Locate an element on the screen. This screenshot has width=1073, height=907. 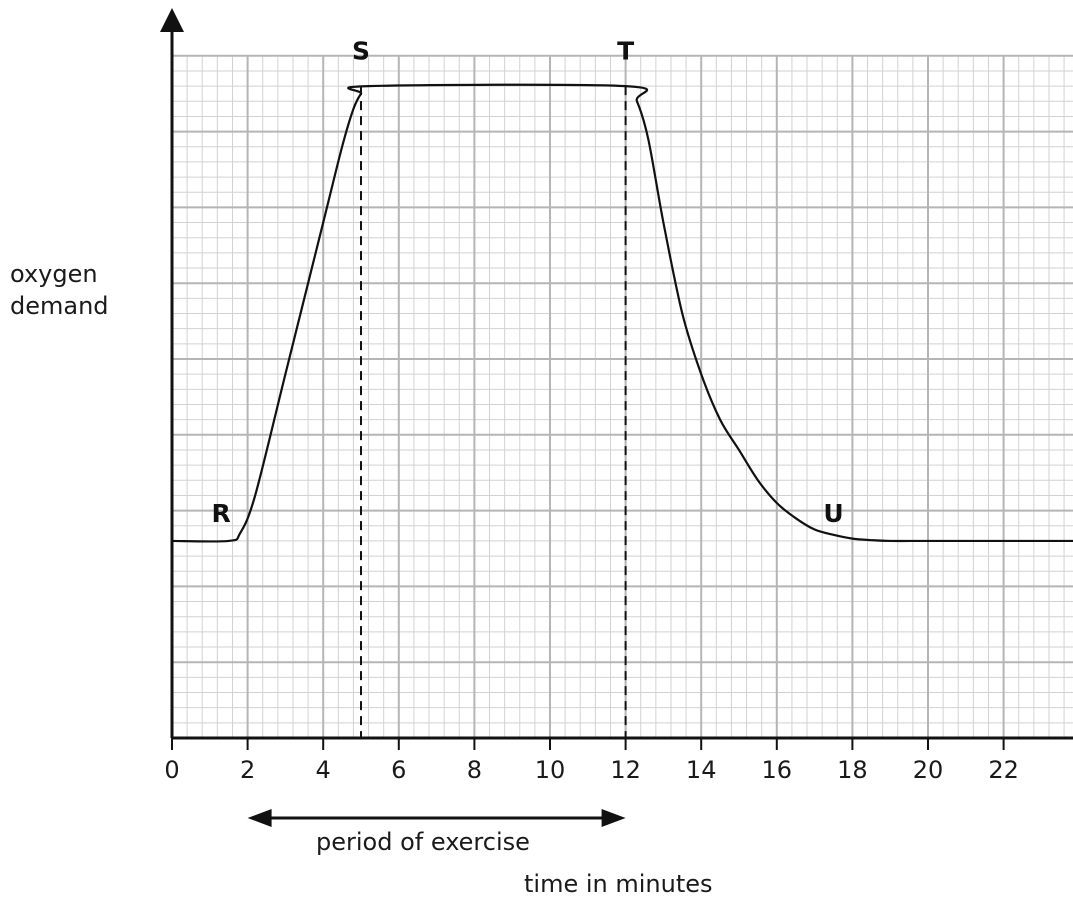
y-axis-arrowhead is located at coordinates (172, 20).